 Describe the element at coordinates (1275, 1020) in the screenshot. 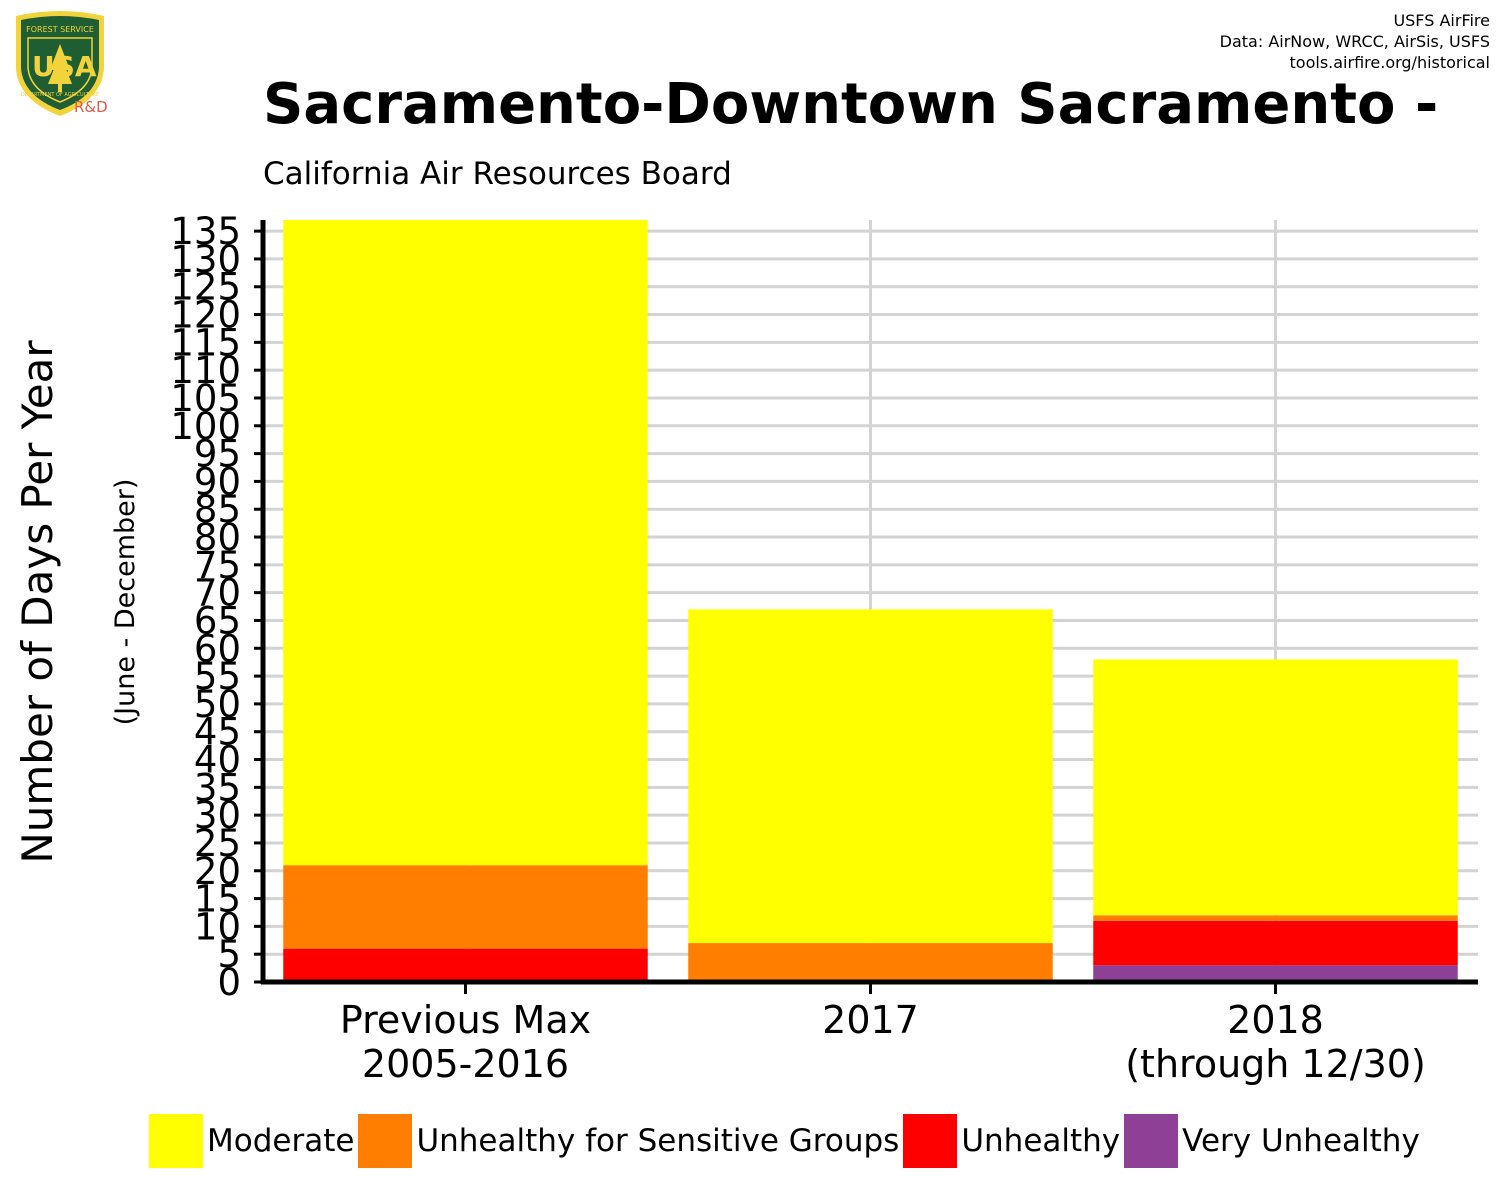

I see `x-tick-label: 2018` at that location.